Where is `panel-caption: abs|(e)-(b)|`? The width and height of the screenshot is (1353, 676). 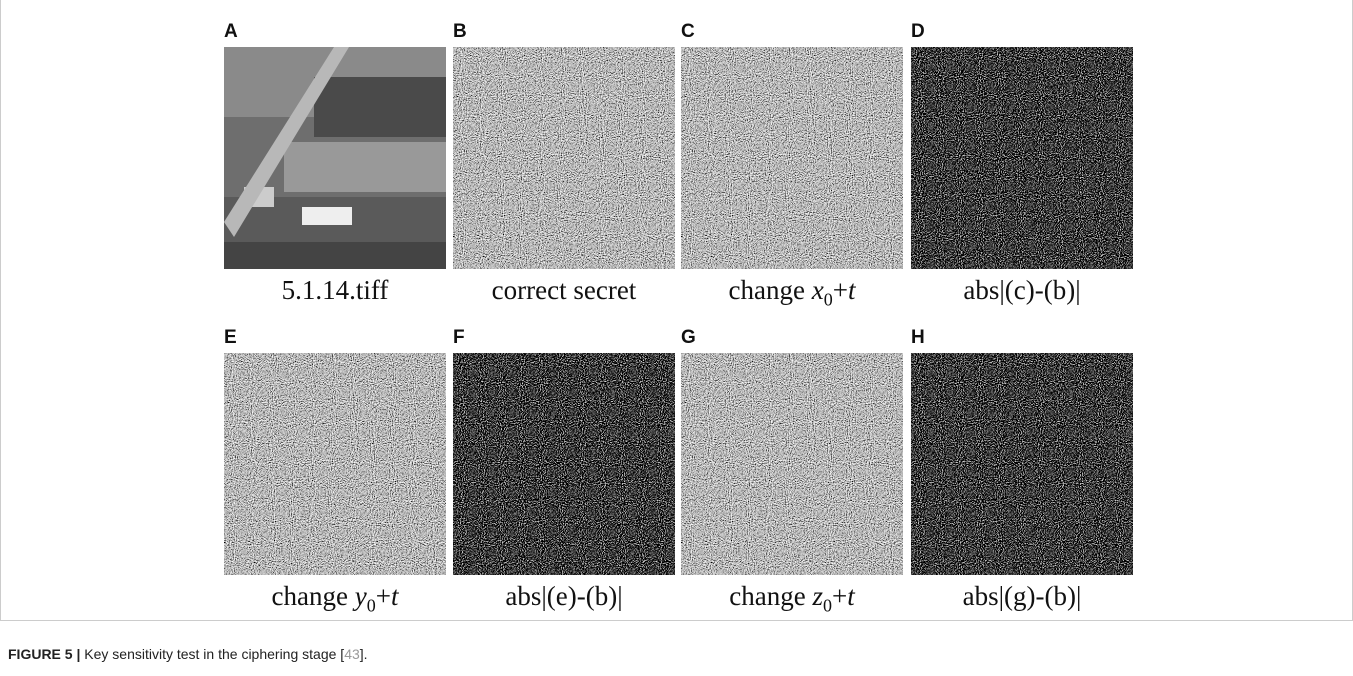
panel-caption: abs|(e)-(b)| is located at coordinates (564, 596).